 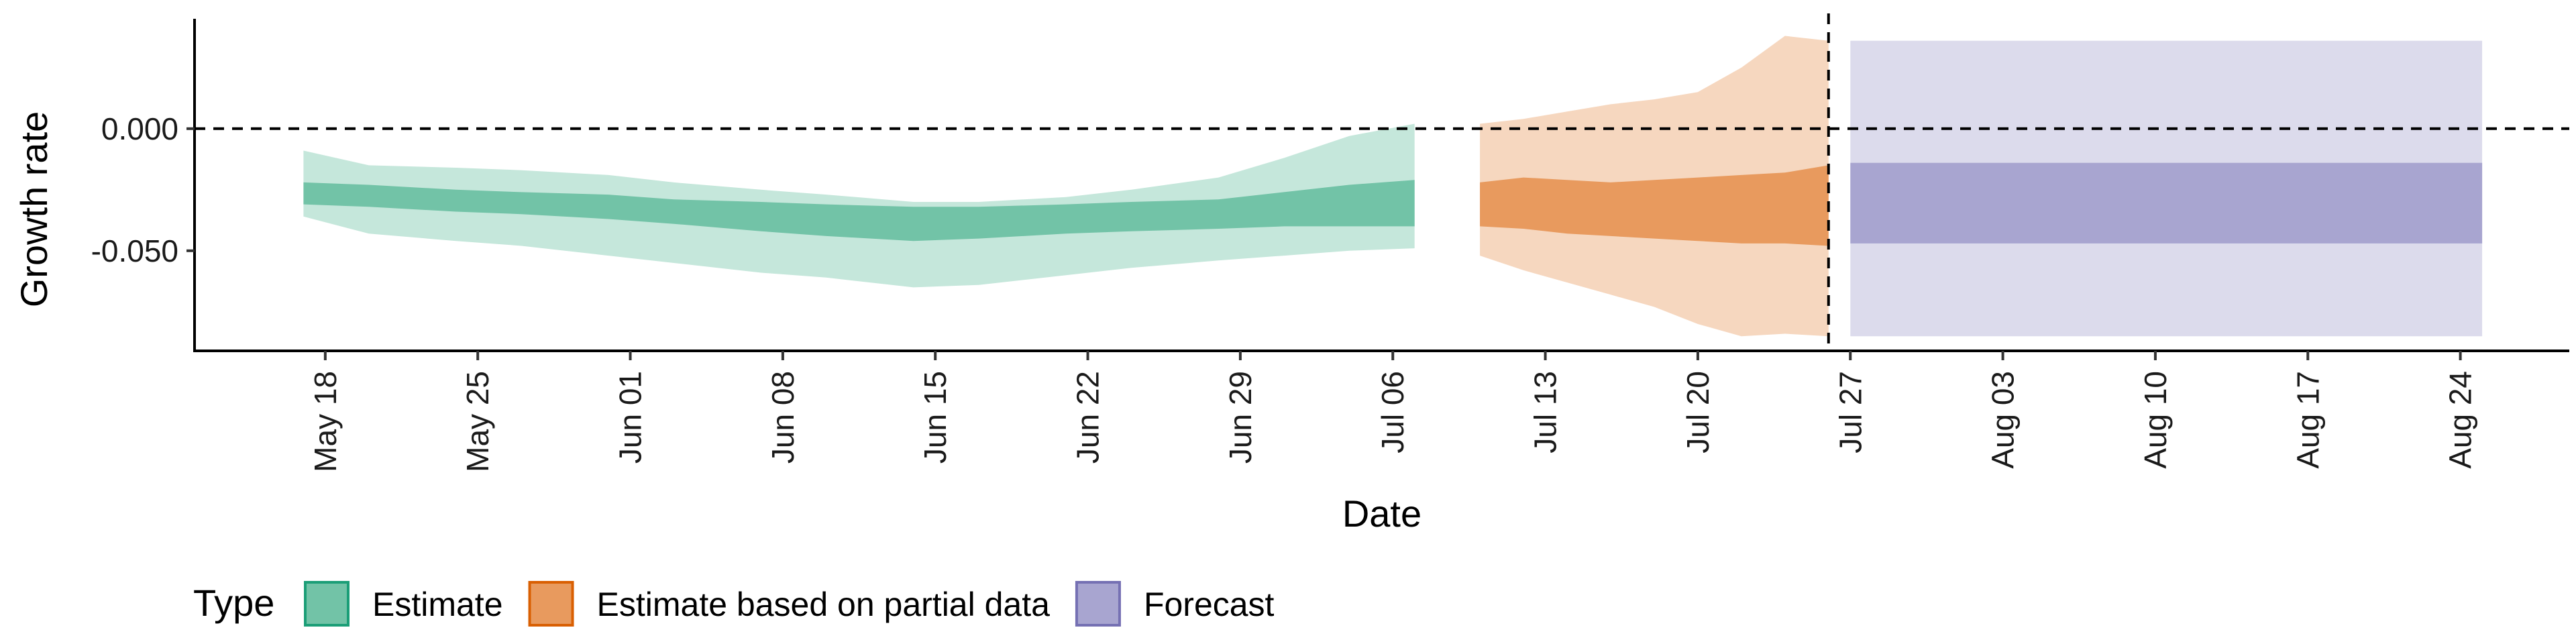 What do you see at coordinates (34, 209) in the screenshot?
I see `y-axis-title: Growth rate` at bounding box center [34, 209].